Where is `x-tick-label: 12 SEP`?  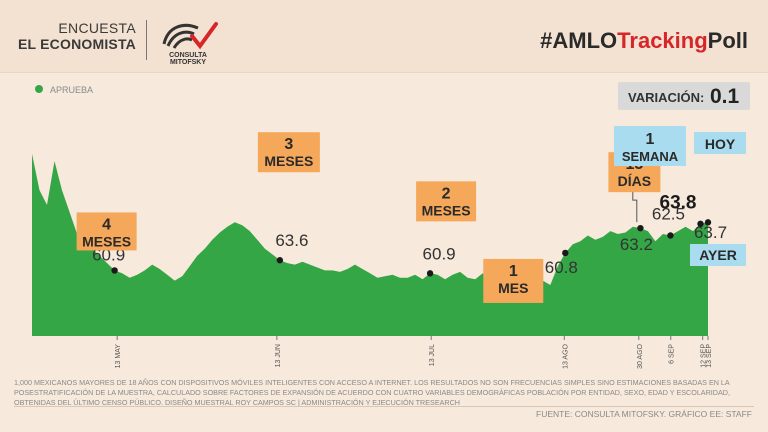
x-tick-label: 12 SEP is located at coordinates (704, 356).